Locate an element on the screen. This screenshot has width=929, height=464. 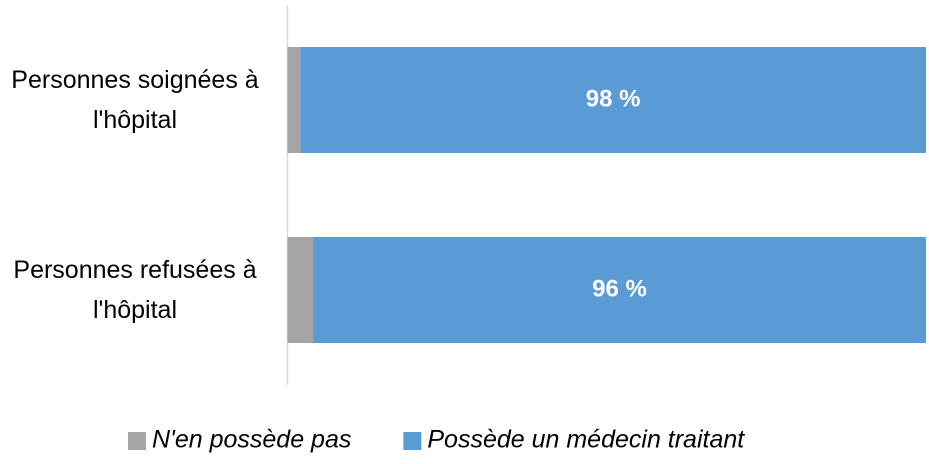
data-label: 96 % is located at coordinates (619, 288).